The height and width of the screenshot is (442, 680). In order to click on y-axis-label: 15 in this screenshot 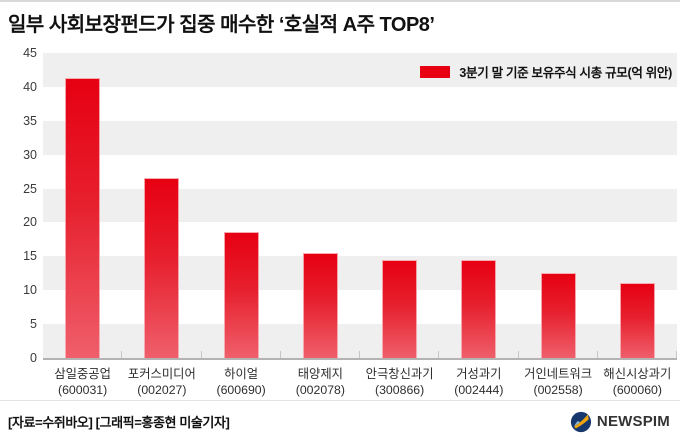, I will do `click(30, 256)`.